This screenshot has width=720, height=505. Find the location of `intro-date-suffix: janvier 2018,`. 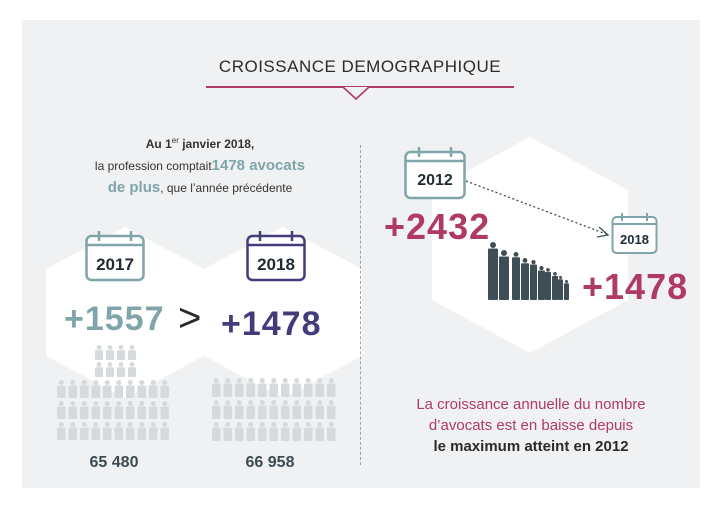

intro-date-suffix: janvier 2018, is located at coordinates (216, 144).